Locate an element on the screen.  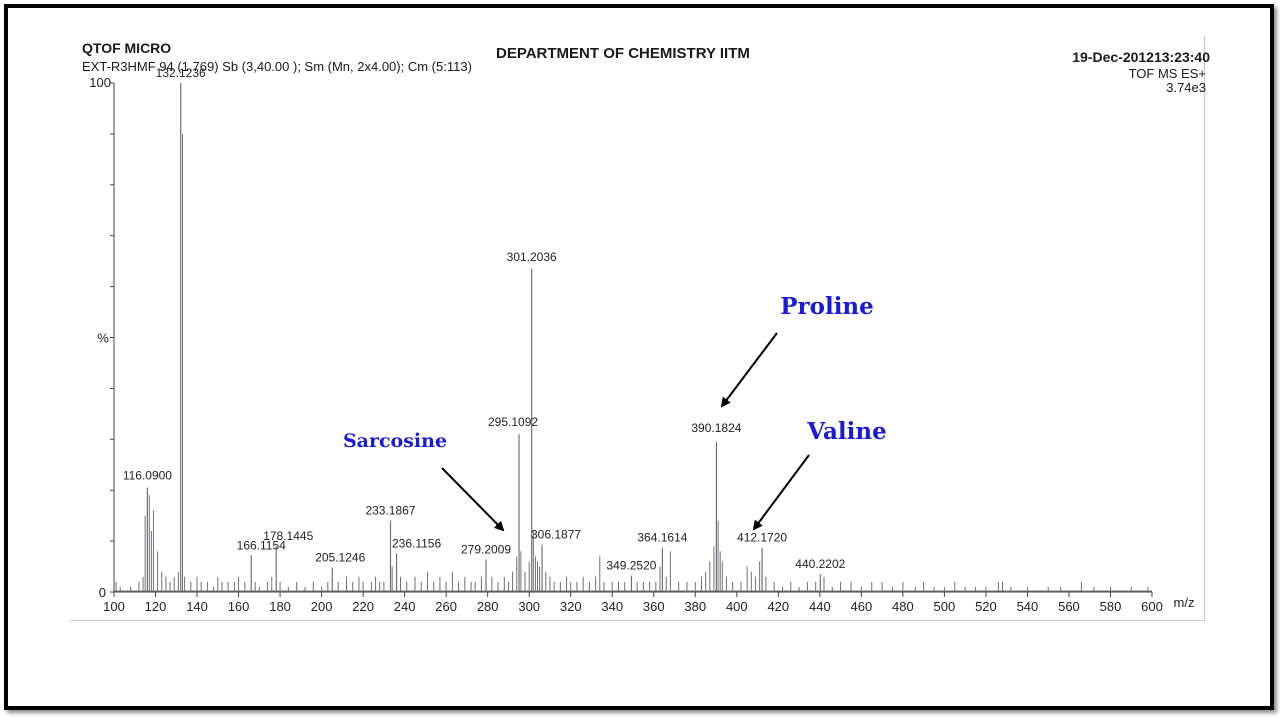
x-tick-label: 480 is located at coordinates (903, 606).